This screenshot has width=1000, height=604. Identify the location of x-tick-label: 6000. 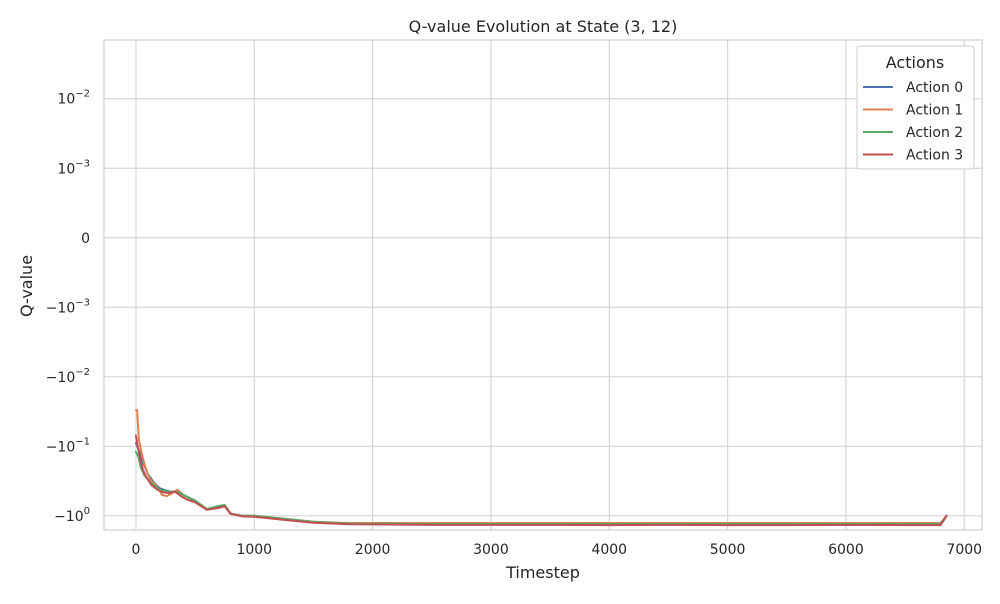
(846, 550).